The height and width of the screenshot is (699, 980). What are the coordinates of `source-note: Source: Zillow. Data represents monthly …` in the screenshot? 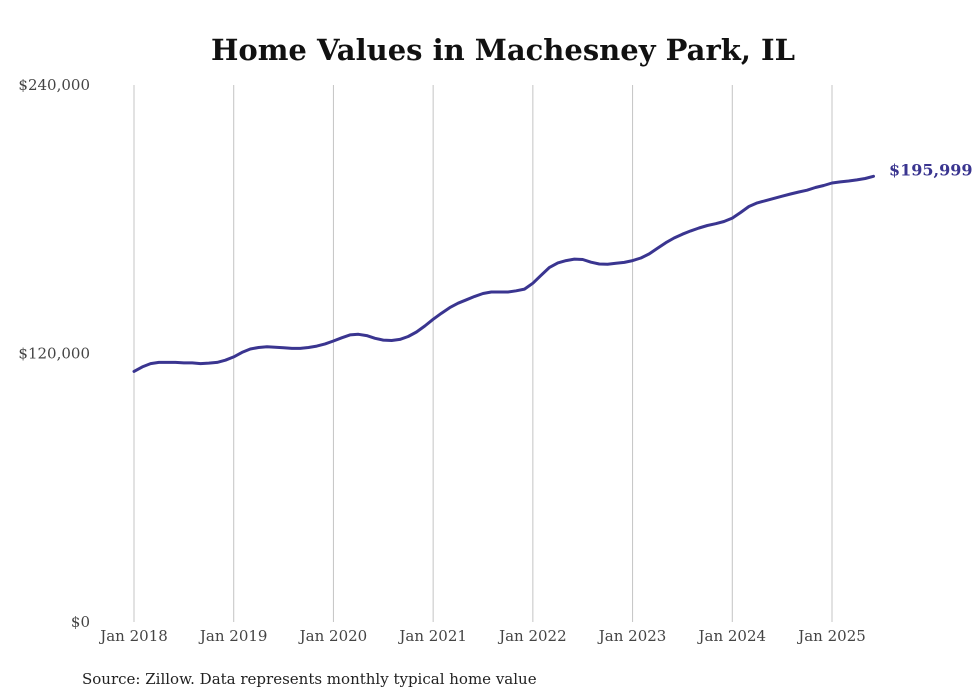 It's located at (309, 679).